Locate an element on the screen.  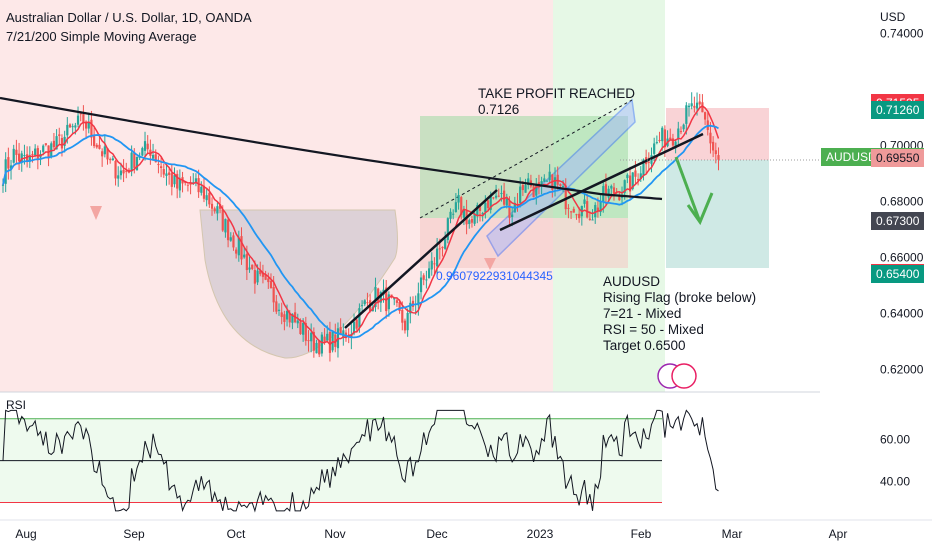
time-tick: Nov is located at coordinates (334, 534).